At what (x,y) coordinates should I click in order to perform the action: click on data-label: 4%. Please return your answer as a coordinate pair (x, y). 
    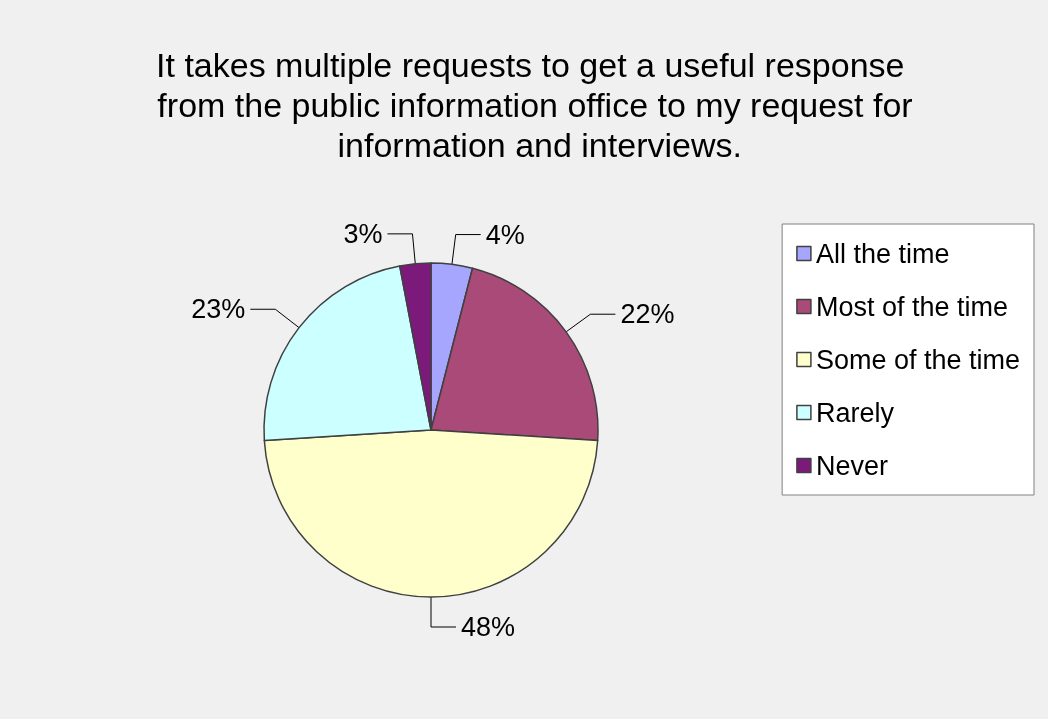
    Looking at the image, I should click on (505, 234).